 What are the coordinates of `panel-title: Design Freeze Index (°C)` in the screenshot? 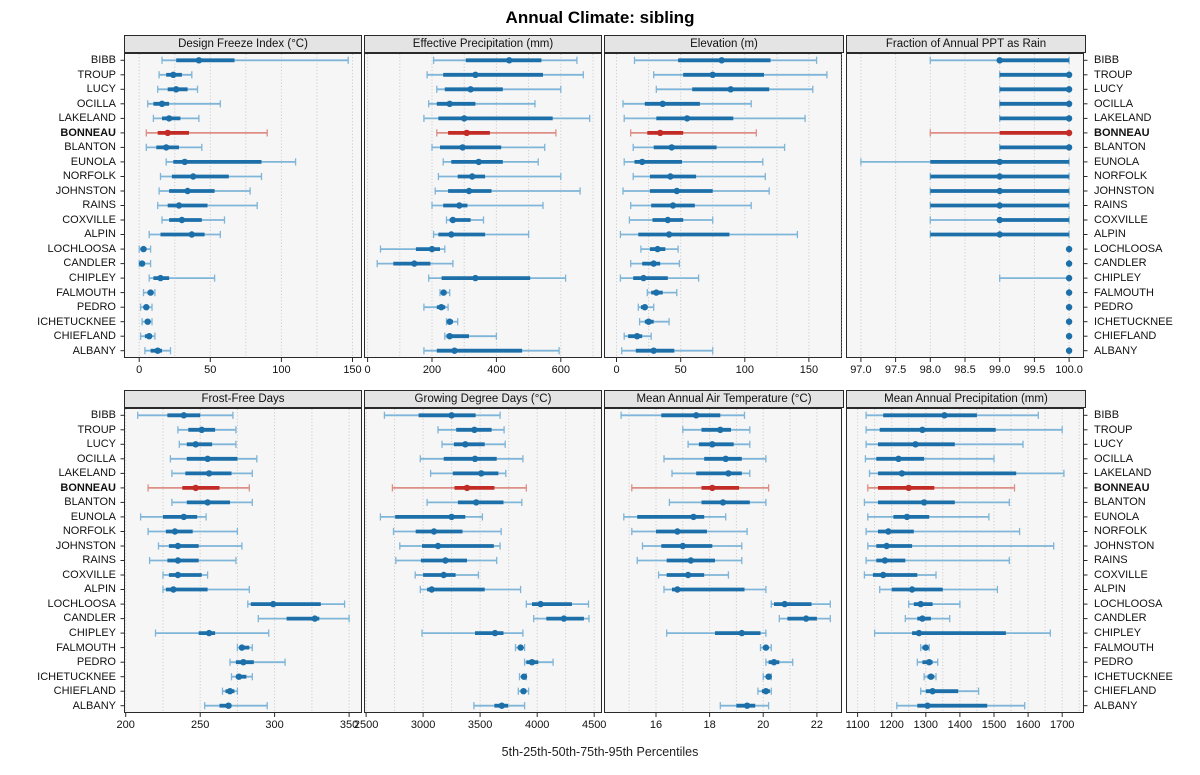 It's located at (243, 44).